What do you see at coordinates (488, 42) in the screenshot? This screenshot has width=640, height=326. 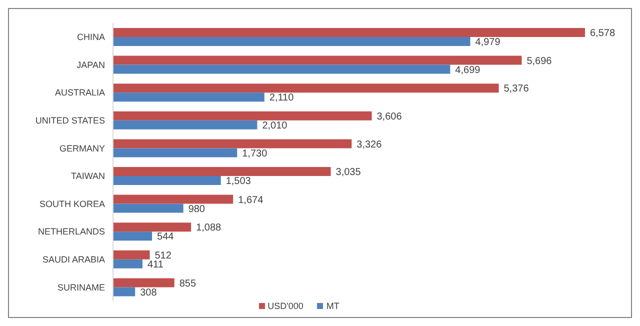 I see `data-label: 4,979` at bounding box center [488, 42].